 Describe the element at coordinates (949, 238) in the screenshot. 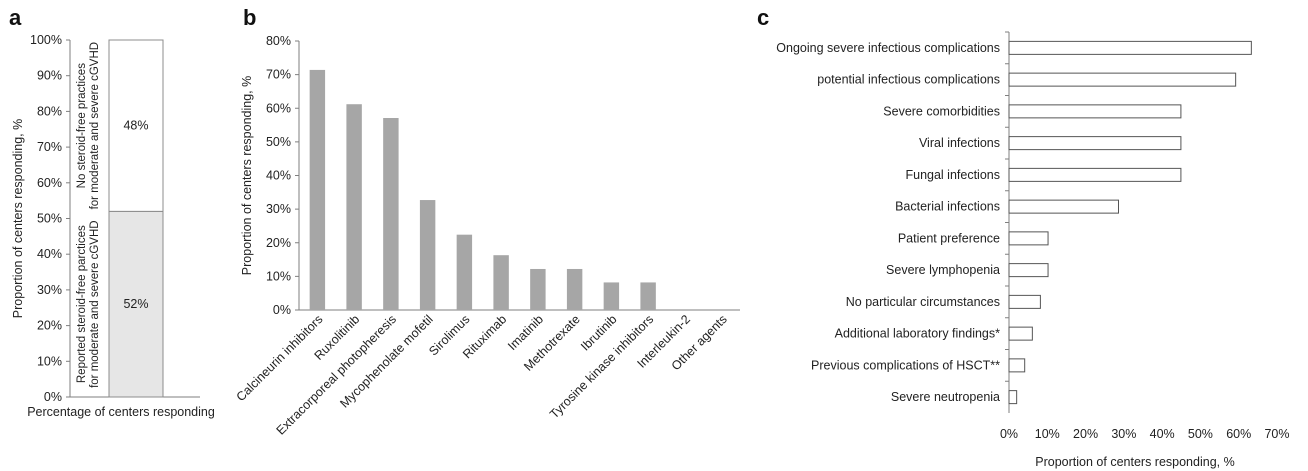

I see `c-category-label: Patient preference` at that location.